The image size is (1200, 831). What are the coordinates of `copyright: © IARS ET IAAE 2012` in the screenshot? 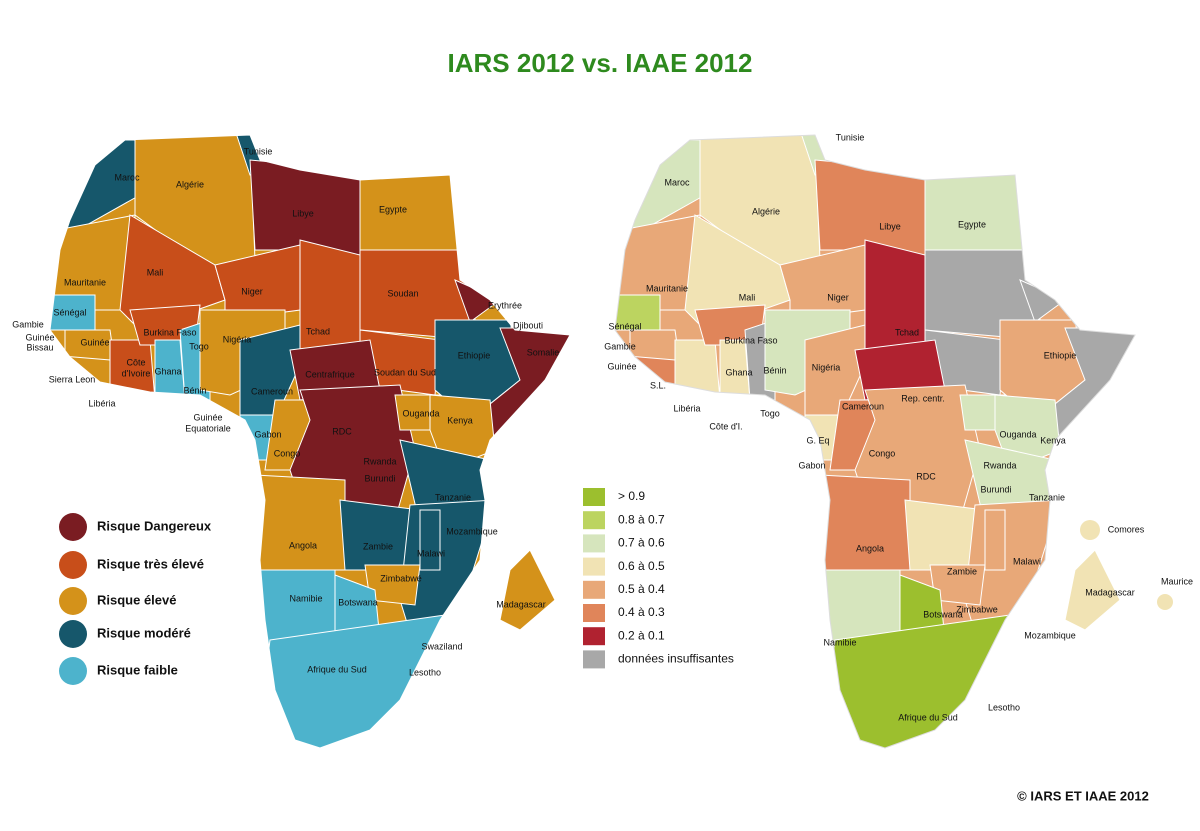 It's located at (1083, 795).